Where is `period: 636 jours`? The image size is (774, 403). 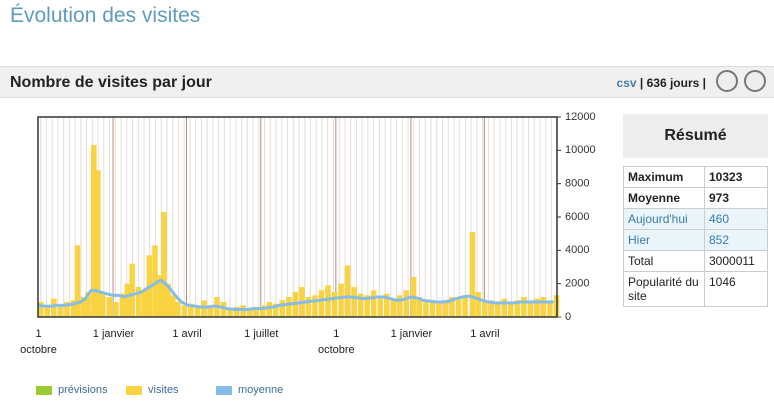
period: 636 jours is located at coordinates (673, 83).